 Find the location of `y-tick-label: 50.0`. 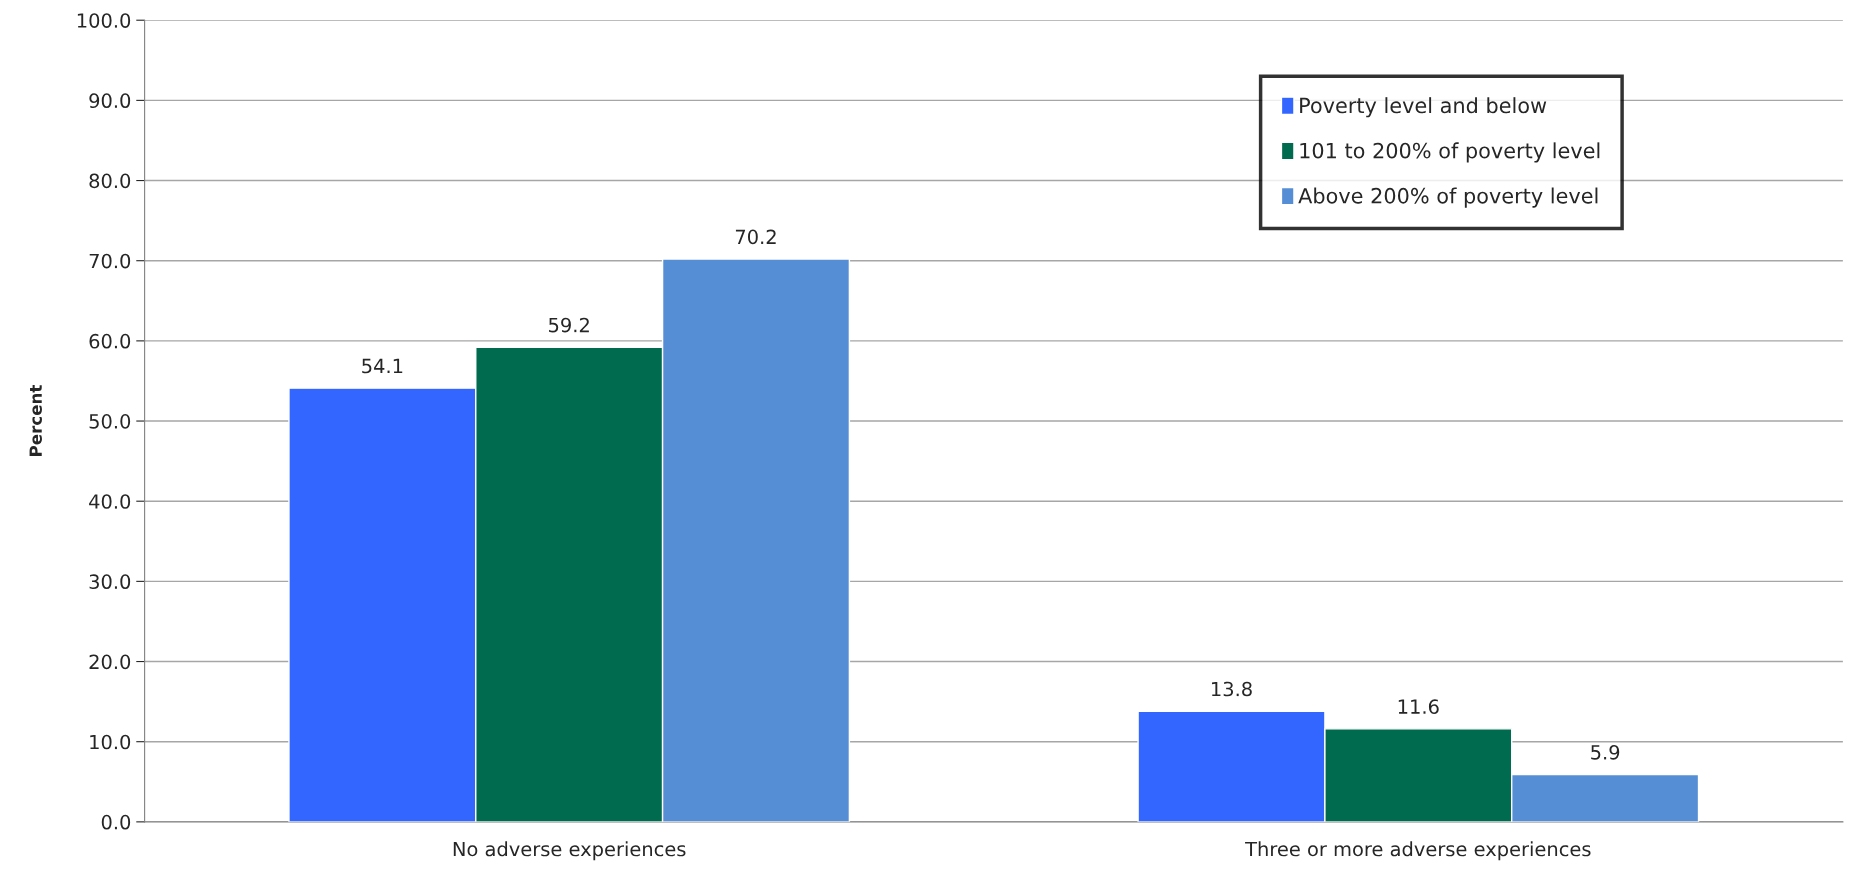

y-tick-label: 50.0 is located at coordinates (110, 421).